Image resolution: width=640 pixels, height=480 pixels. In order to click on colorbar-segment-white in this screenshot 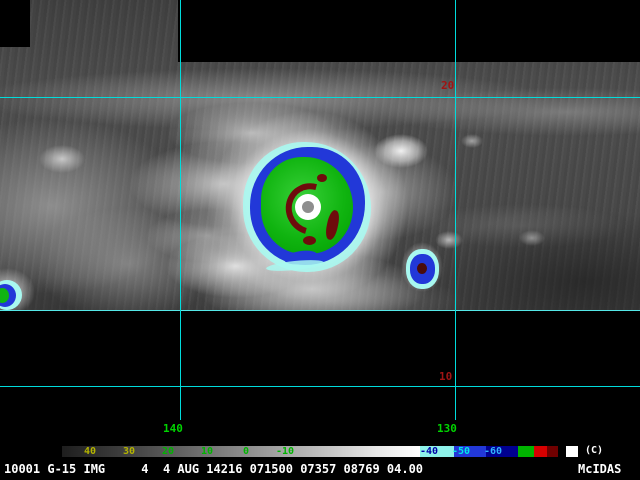, I will do `click(572, 451)`.